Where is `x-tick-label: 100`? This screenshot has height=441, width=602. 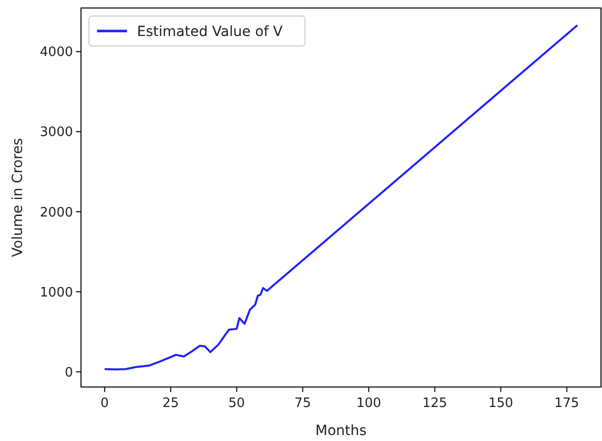
x-tick-label: 100 is located at coordinates (369, 403).